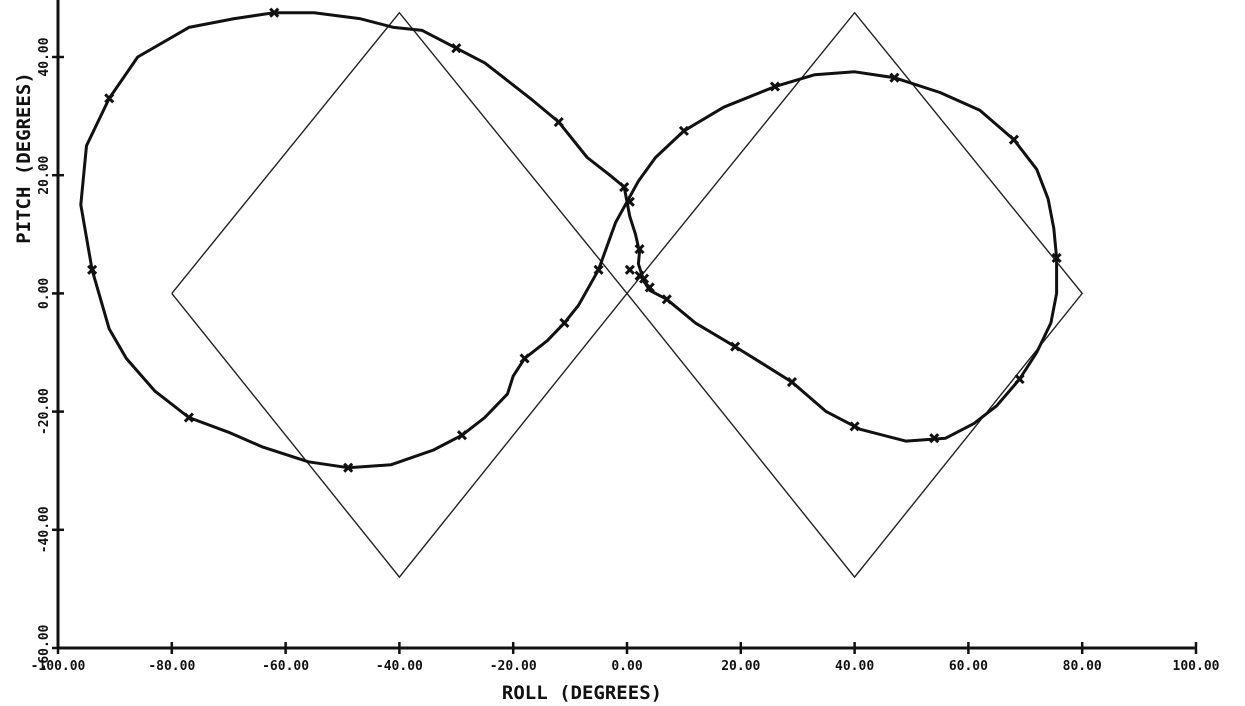  Describe the element at coordinates (968, 666) in the screenshot. I see `x-tick-label: 60.00` at that location.